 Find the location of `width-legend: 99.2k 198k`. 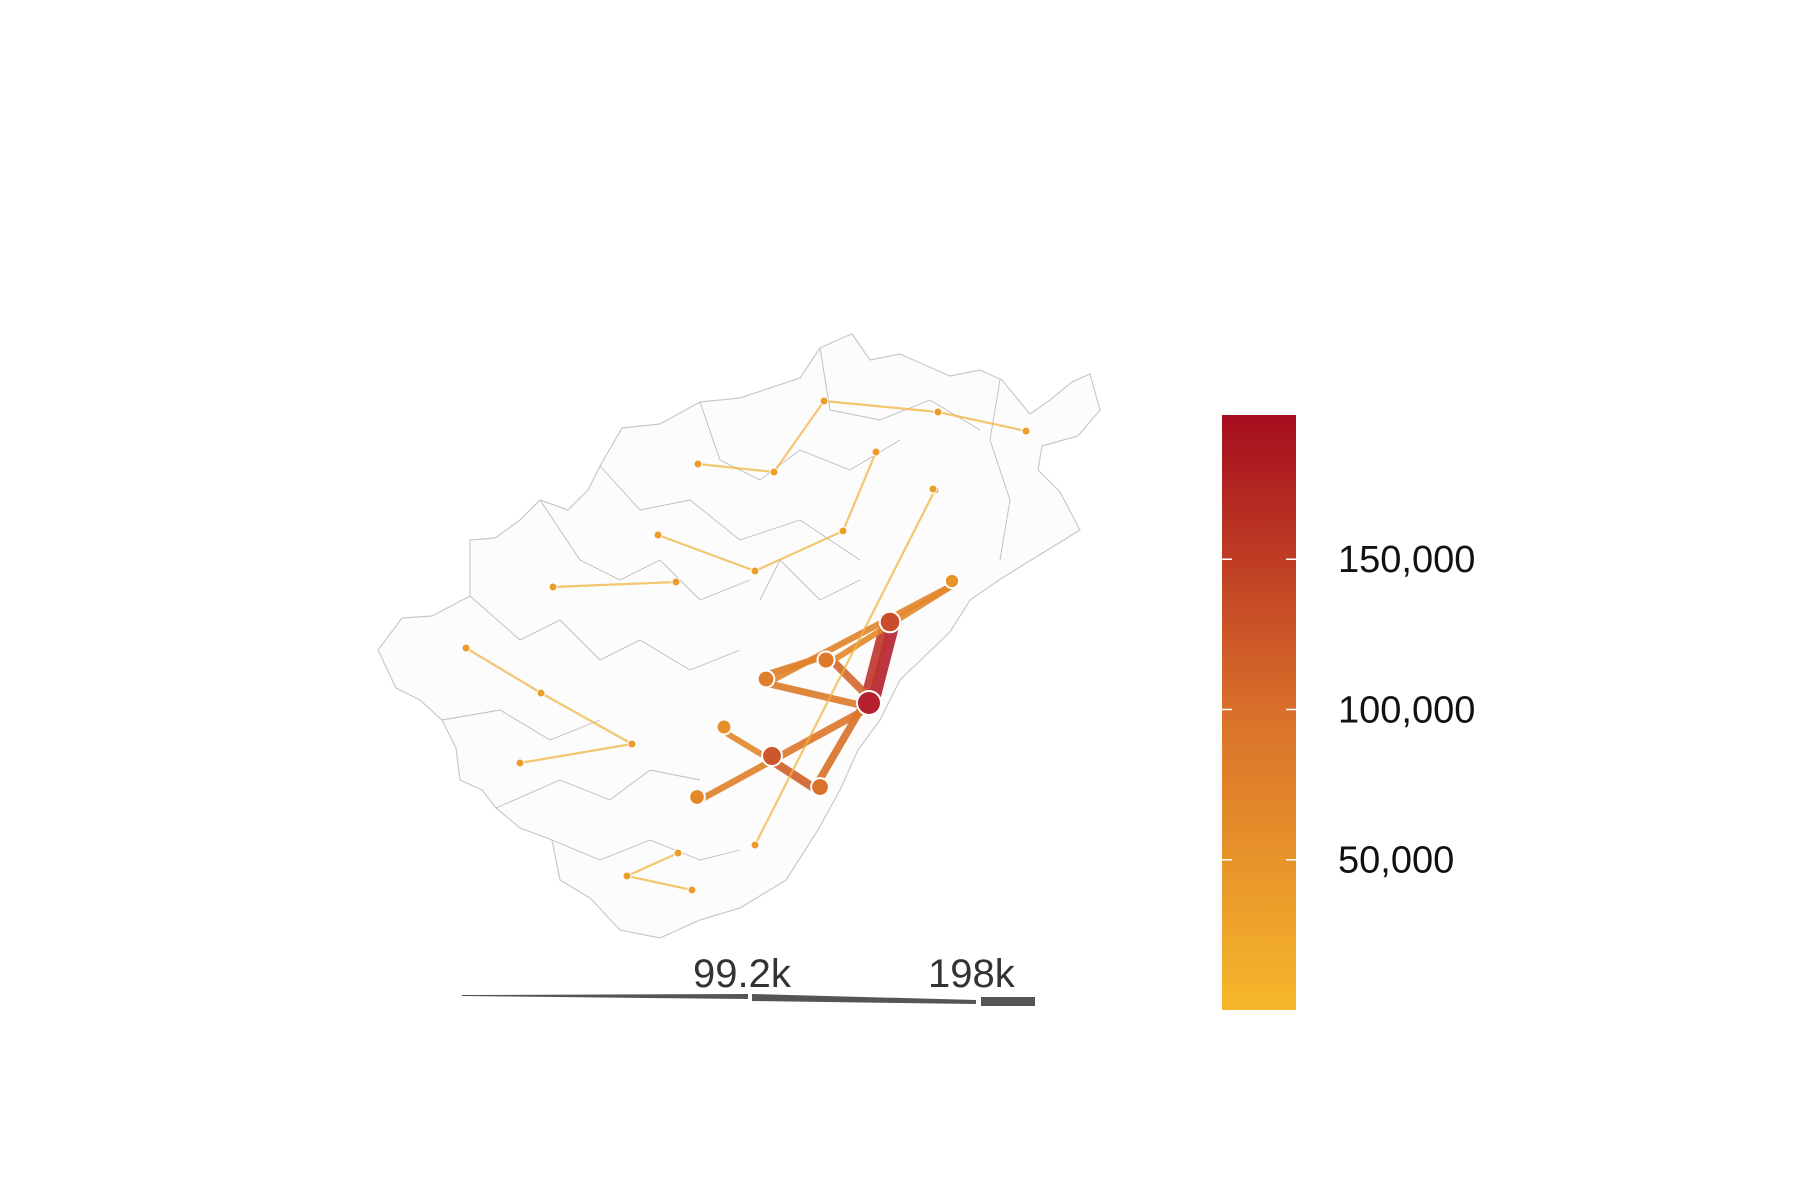

width-legend: 99.2k 198k is located at coordinates (748, 979).